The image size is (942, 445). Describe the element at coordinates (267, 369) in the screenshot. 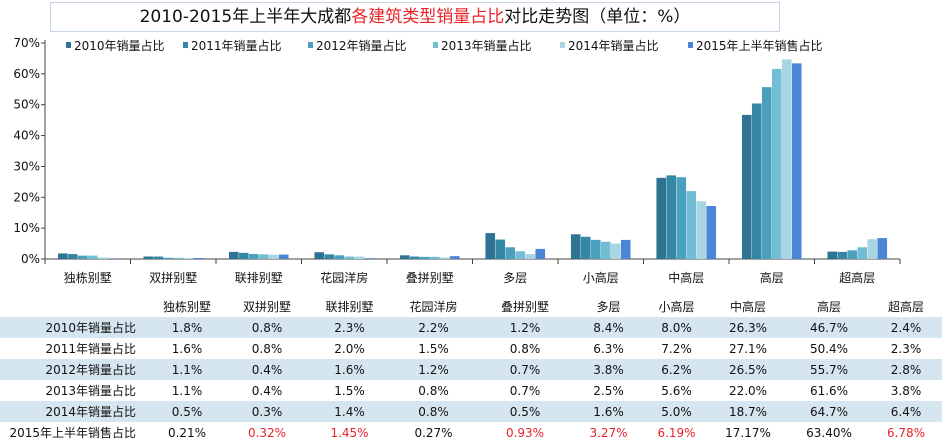

I see `table-cell: 0.4%` at that location.